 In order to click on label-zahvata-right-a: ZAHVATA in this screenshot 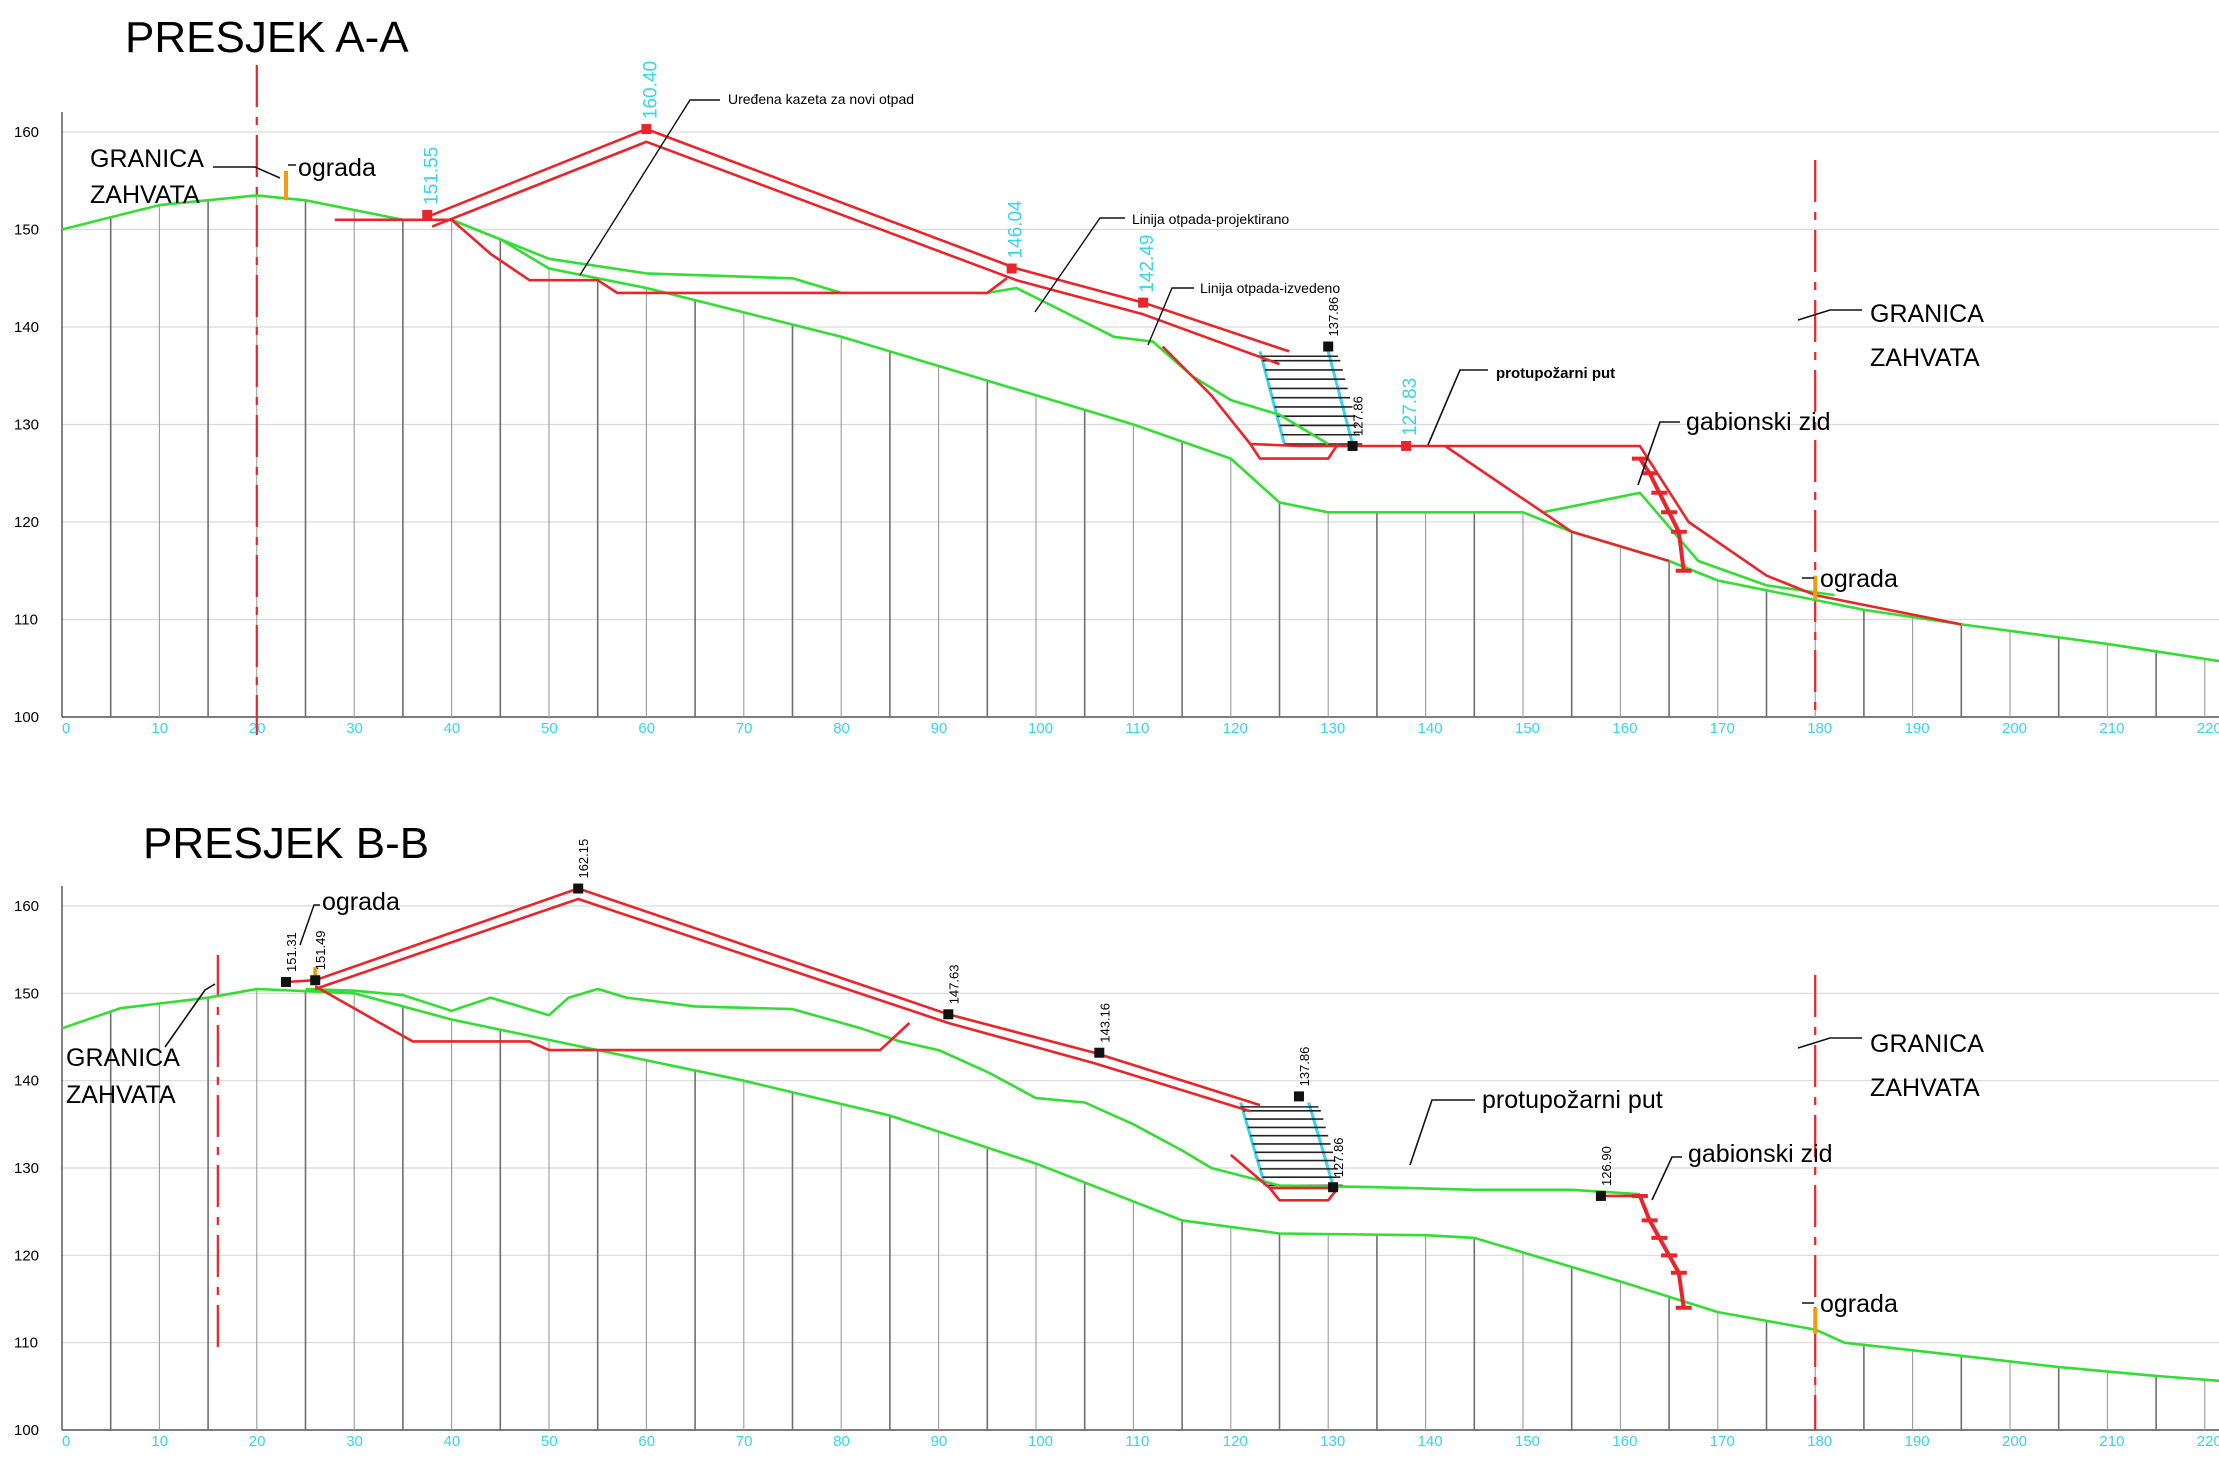, I will do `click(1925, 358)`.